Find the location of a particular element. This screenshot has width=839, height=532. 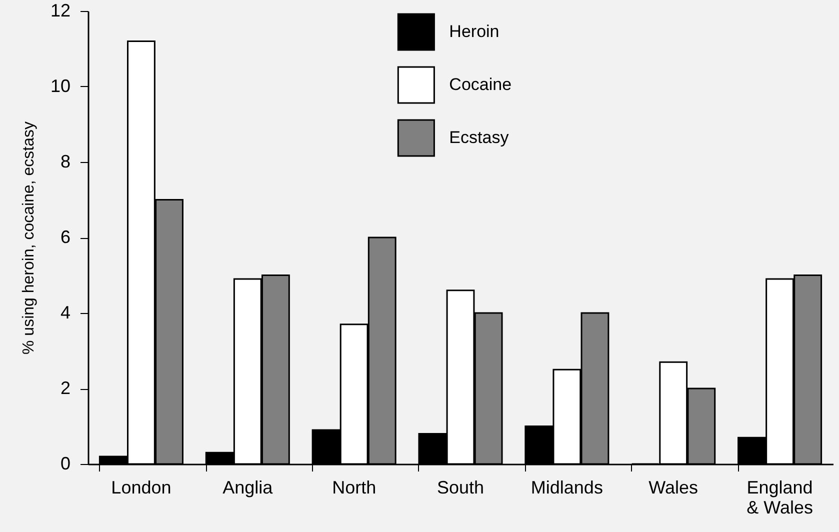

x-tick-label: North is located at coordinates (354, 488).